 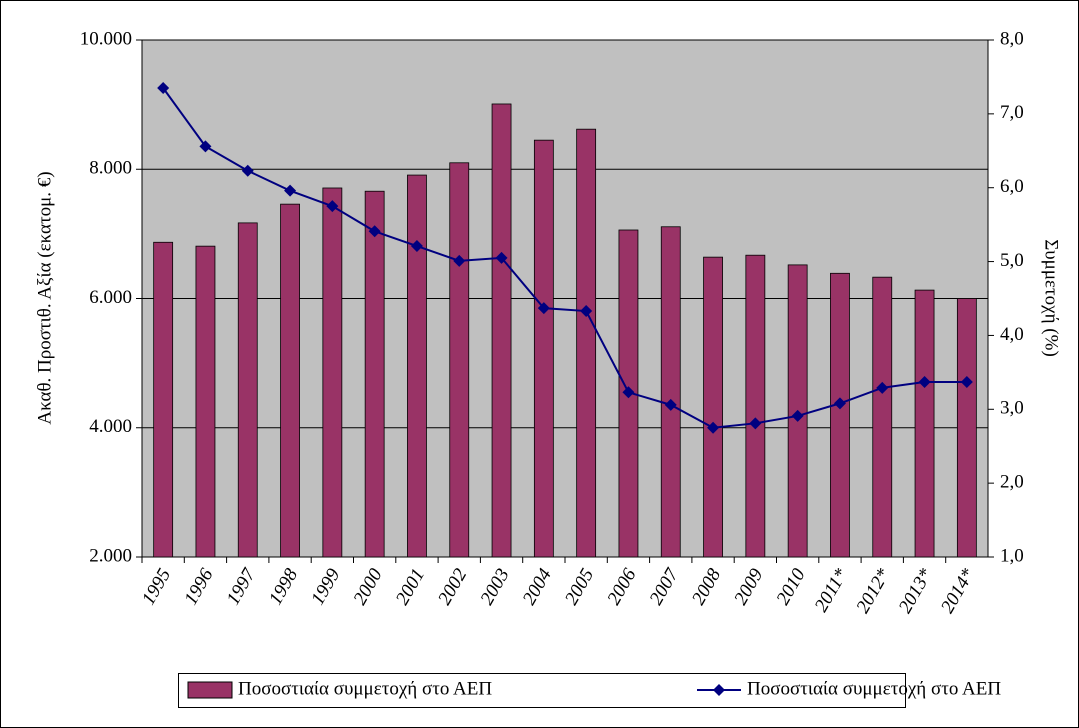 I want to click on y2-tick-label: 4,0, so click(x=1012, y=334).